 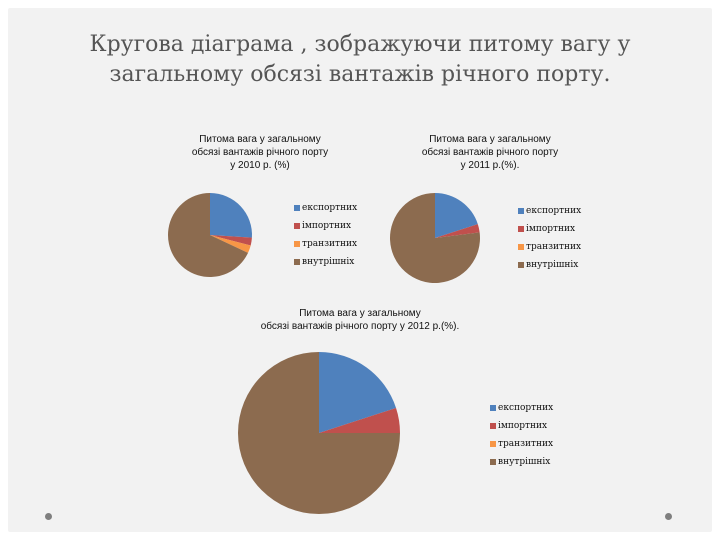 I want to click on pie-chart-2010, so click(x=210, y=235).